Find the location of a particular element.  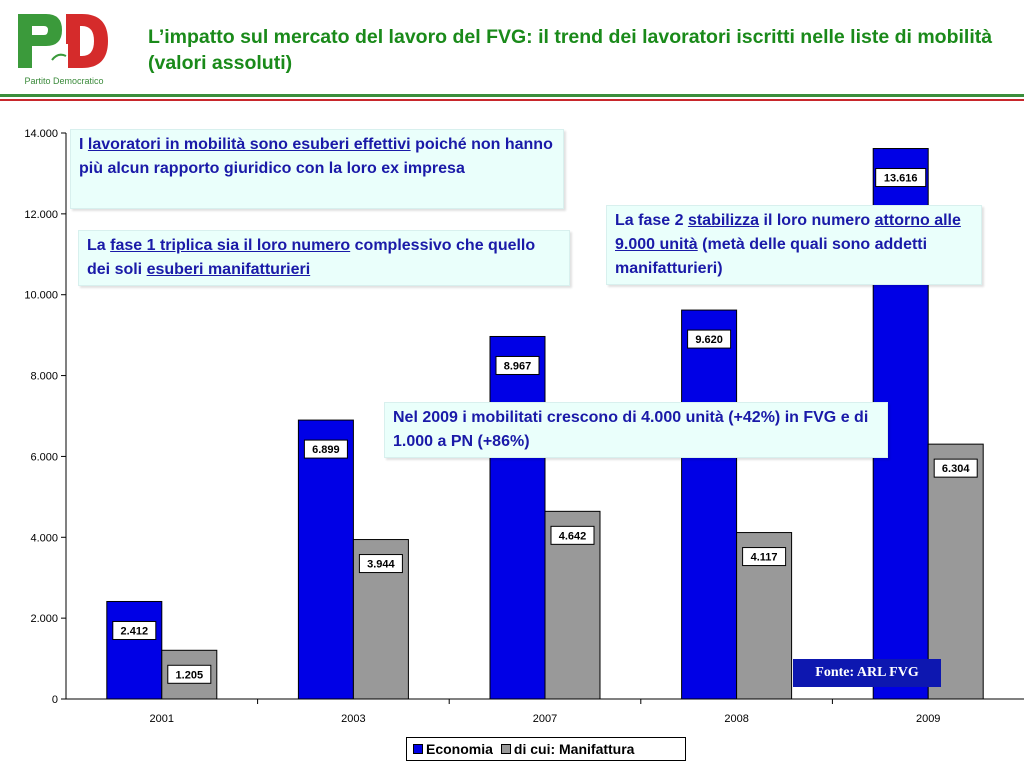

legend-label-manifattura: di cui: Manifattura is located at coordinates (574, 749).